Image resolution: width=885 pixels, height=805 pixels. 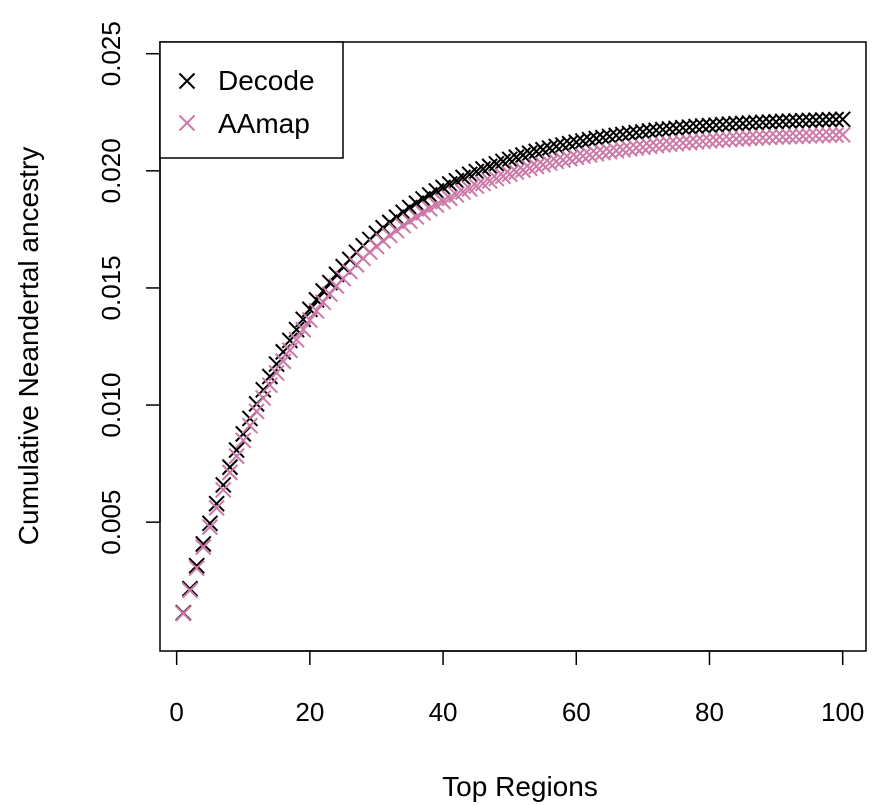 I want to click on x-axis: 0 20 40 60 80 100, so click(x=516, y=688).